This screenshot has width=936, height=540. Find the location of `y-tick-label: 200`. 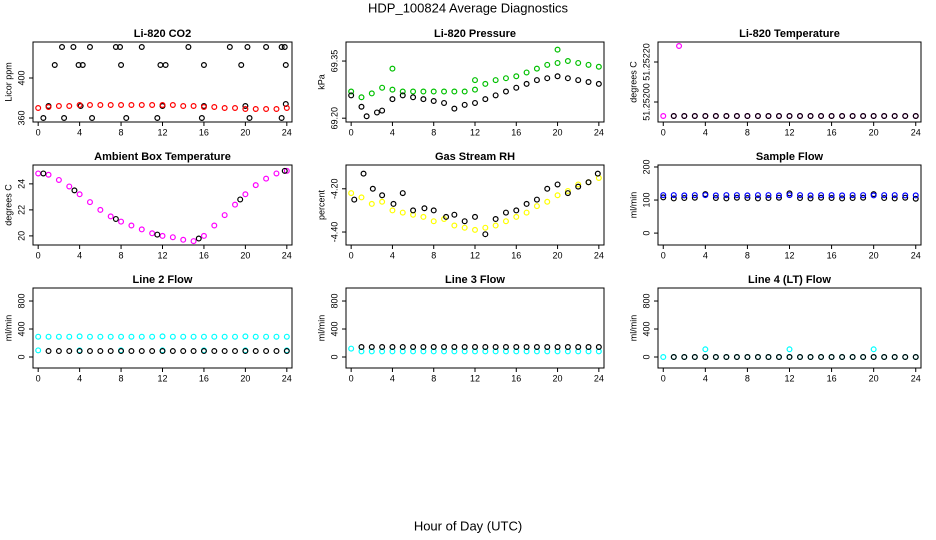

y-tick-label: 200 is located at coordinates (646, 166).